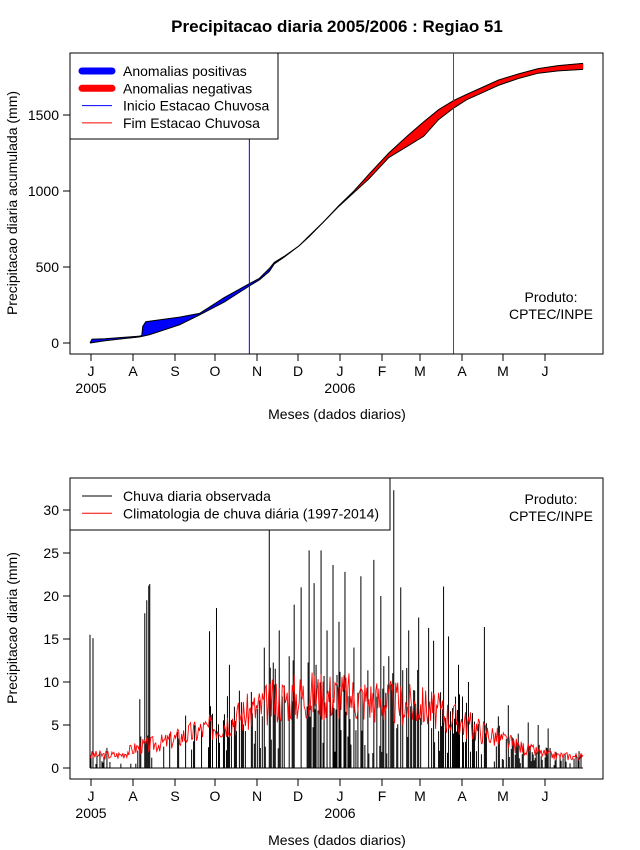 The image size is (640, 850). Describe the element at coordinates (187, 88) in the screenshot. I see `legend-label: Anomalias negativas` at that location.